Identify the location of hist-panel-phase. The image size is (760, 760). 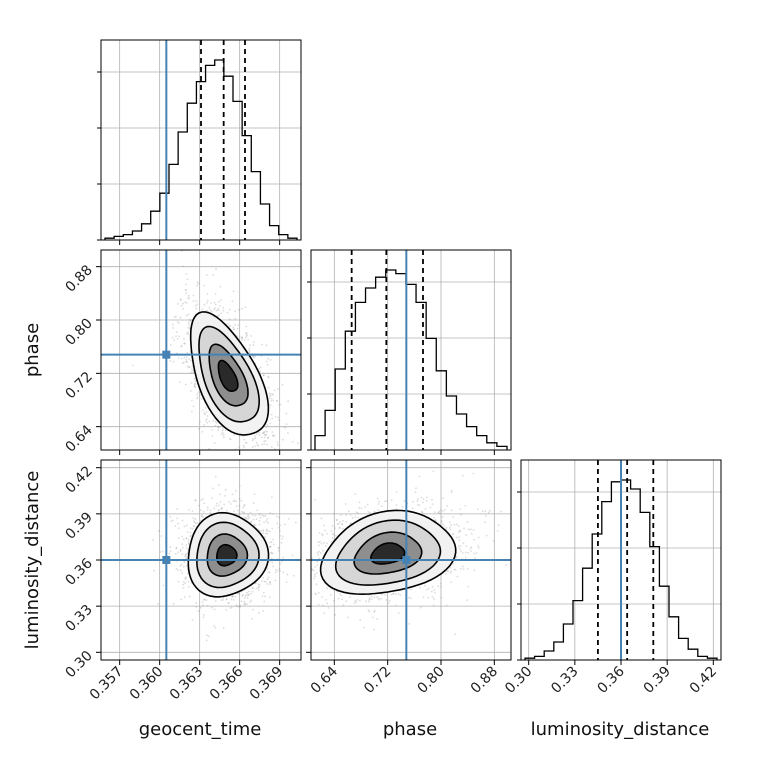
(409, 352).